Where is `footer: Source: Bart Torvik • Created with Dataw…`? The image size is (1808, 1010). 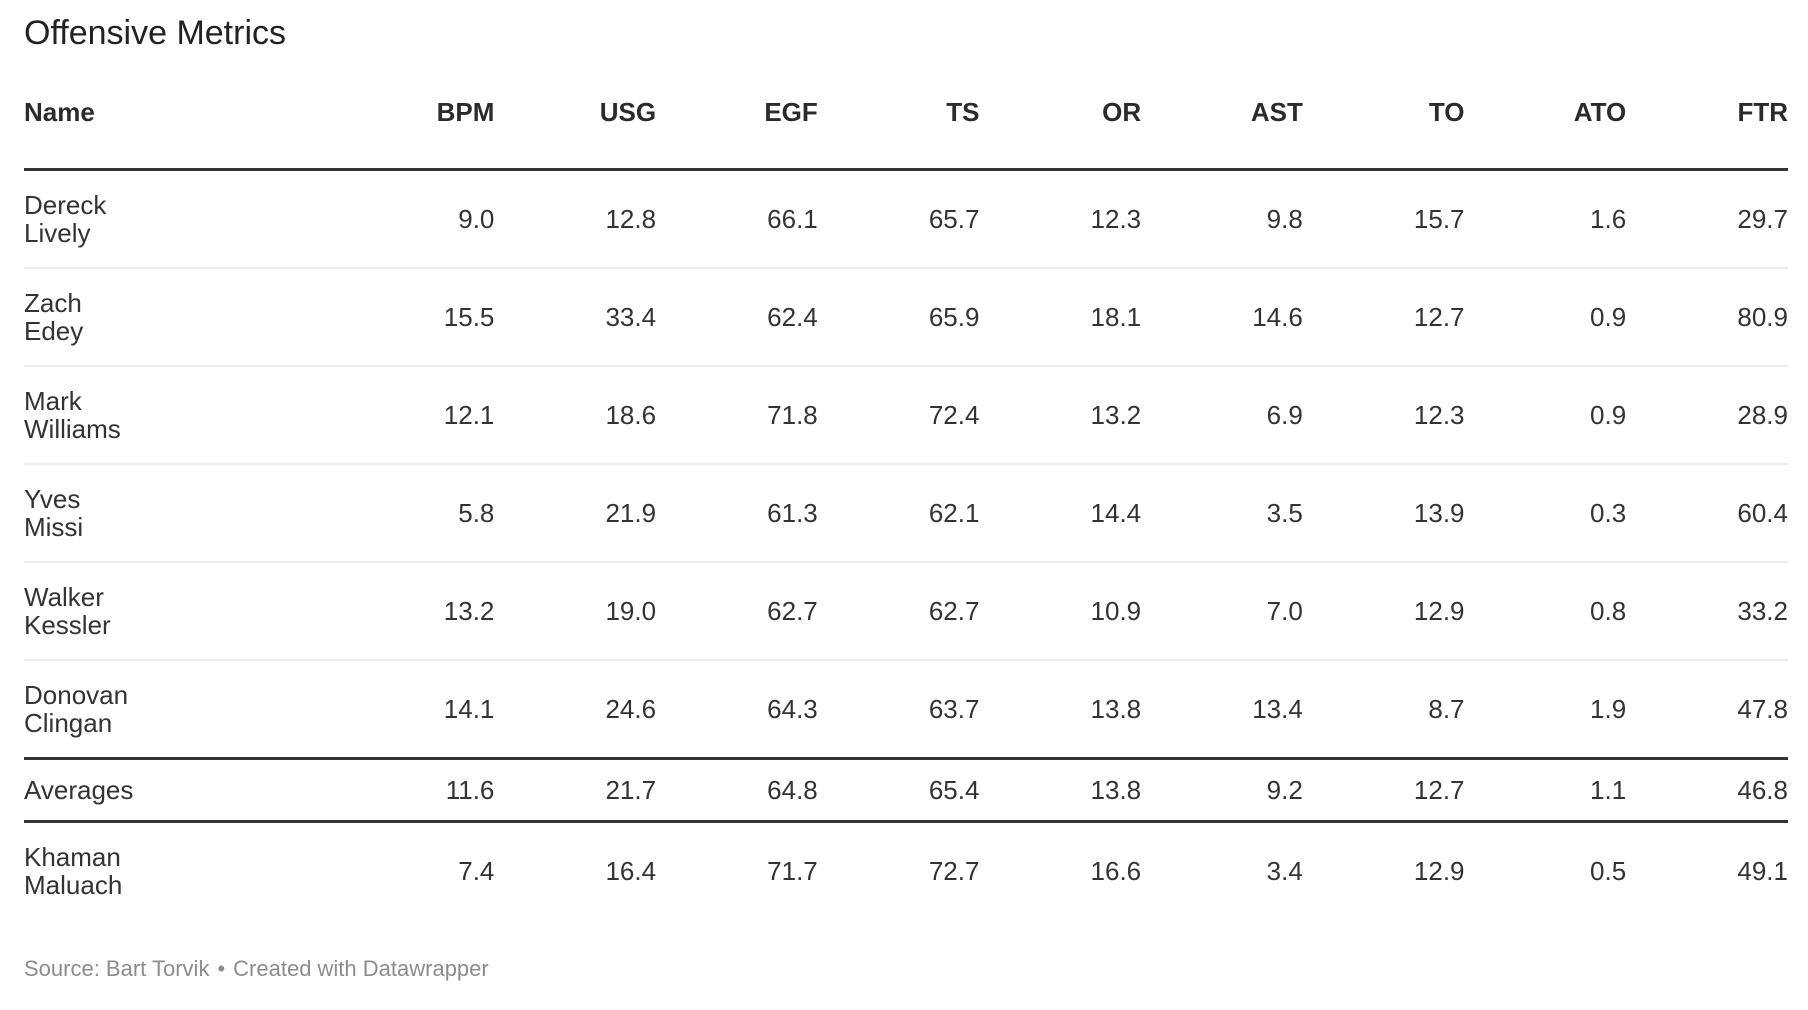 footer: Source: Bart Torvik • Created with Dataw… is located at coordinates (906, 969).